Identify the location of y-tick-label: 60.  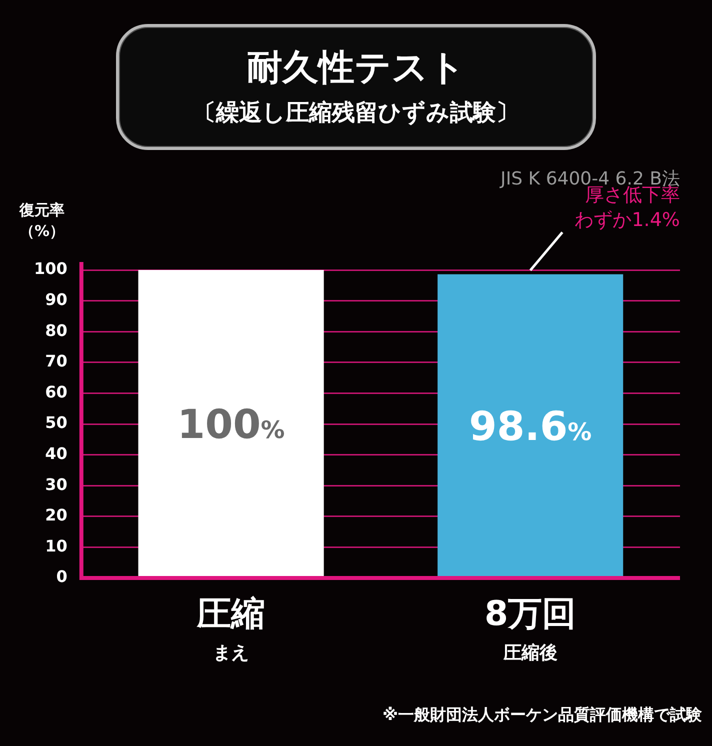
(56, 392).